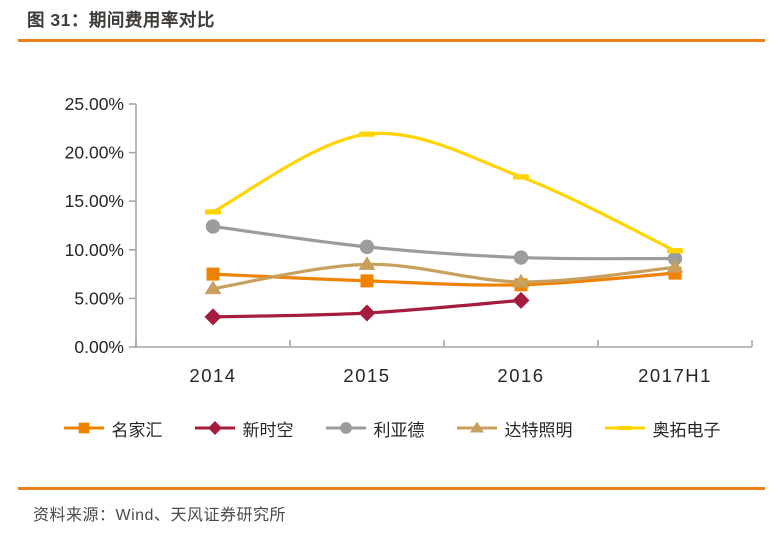 The image size is (783, 543). I want to click on legend-item-1: 新时空, so click(244, 428).